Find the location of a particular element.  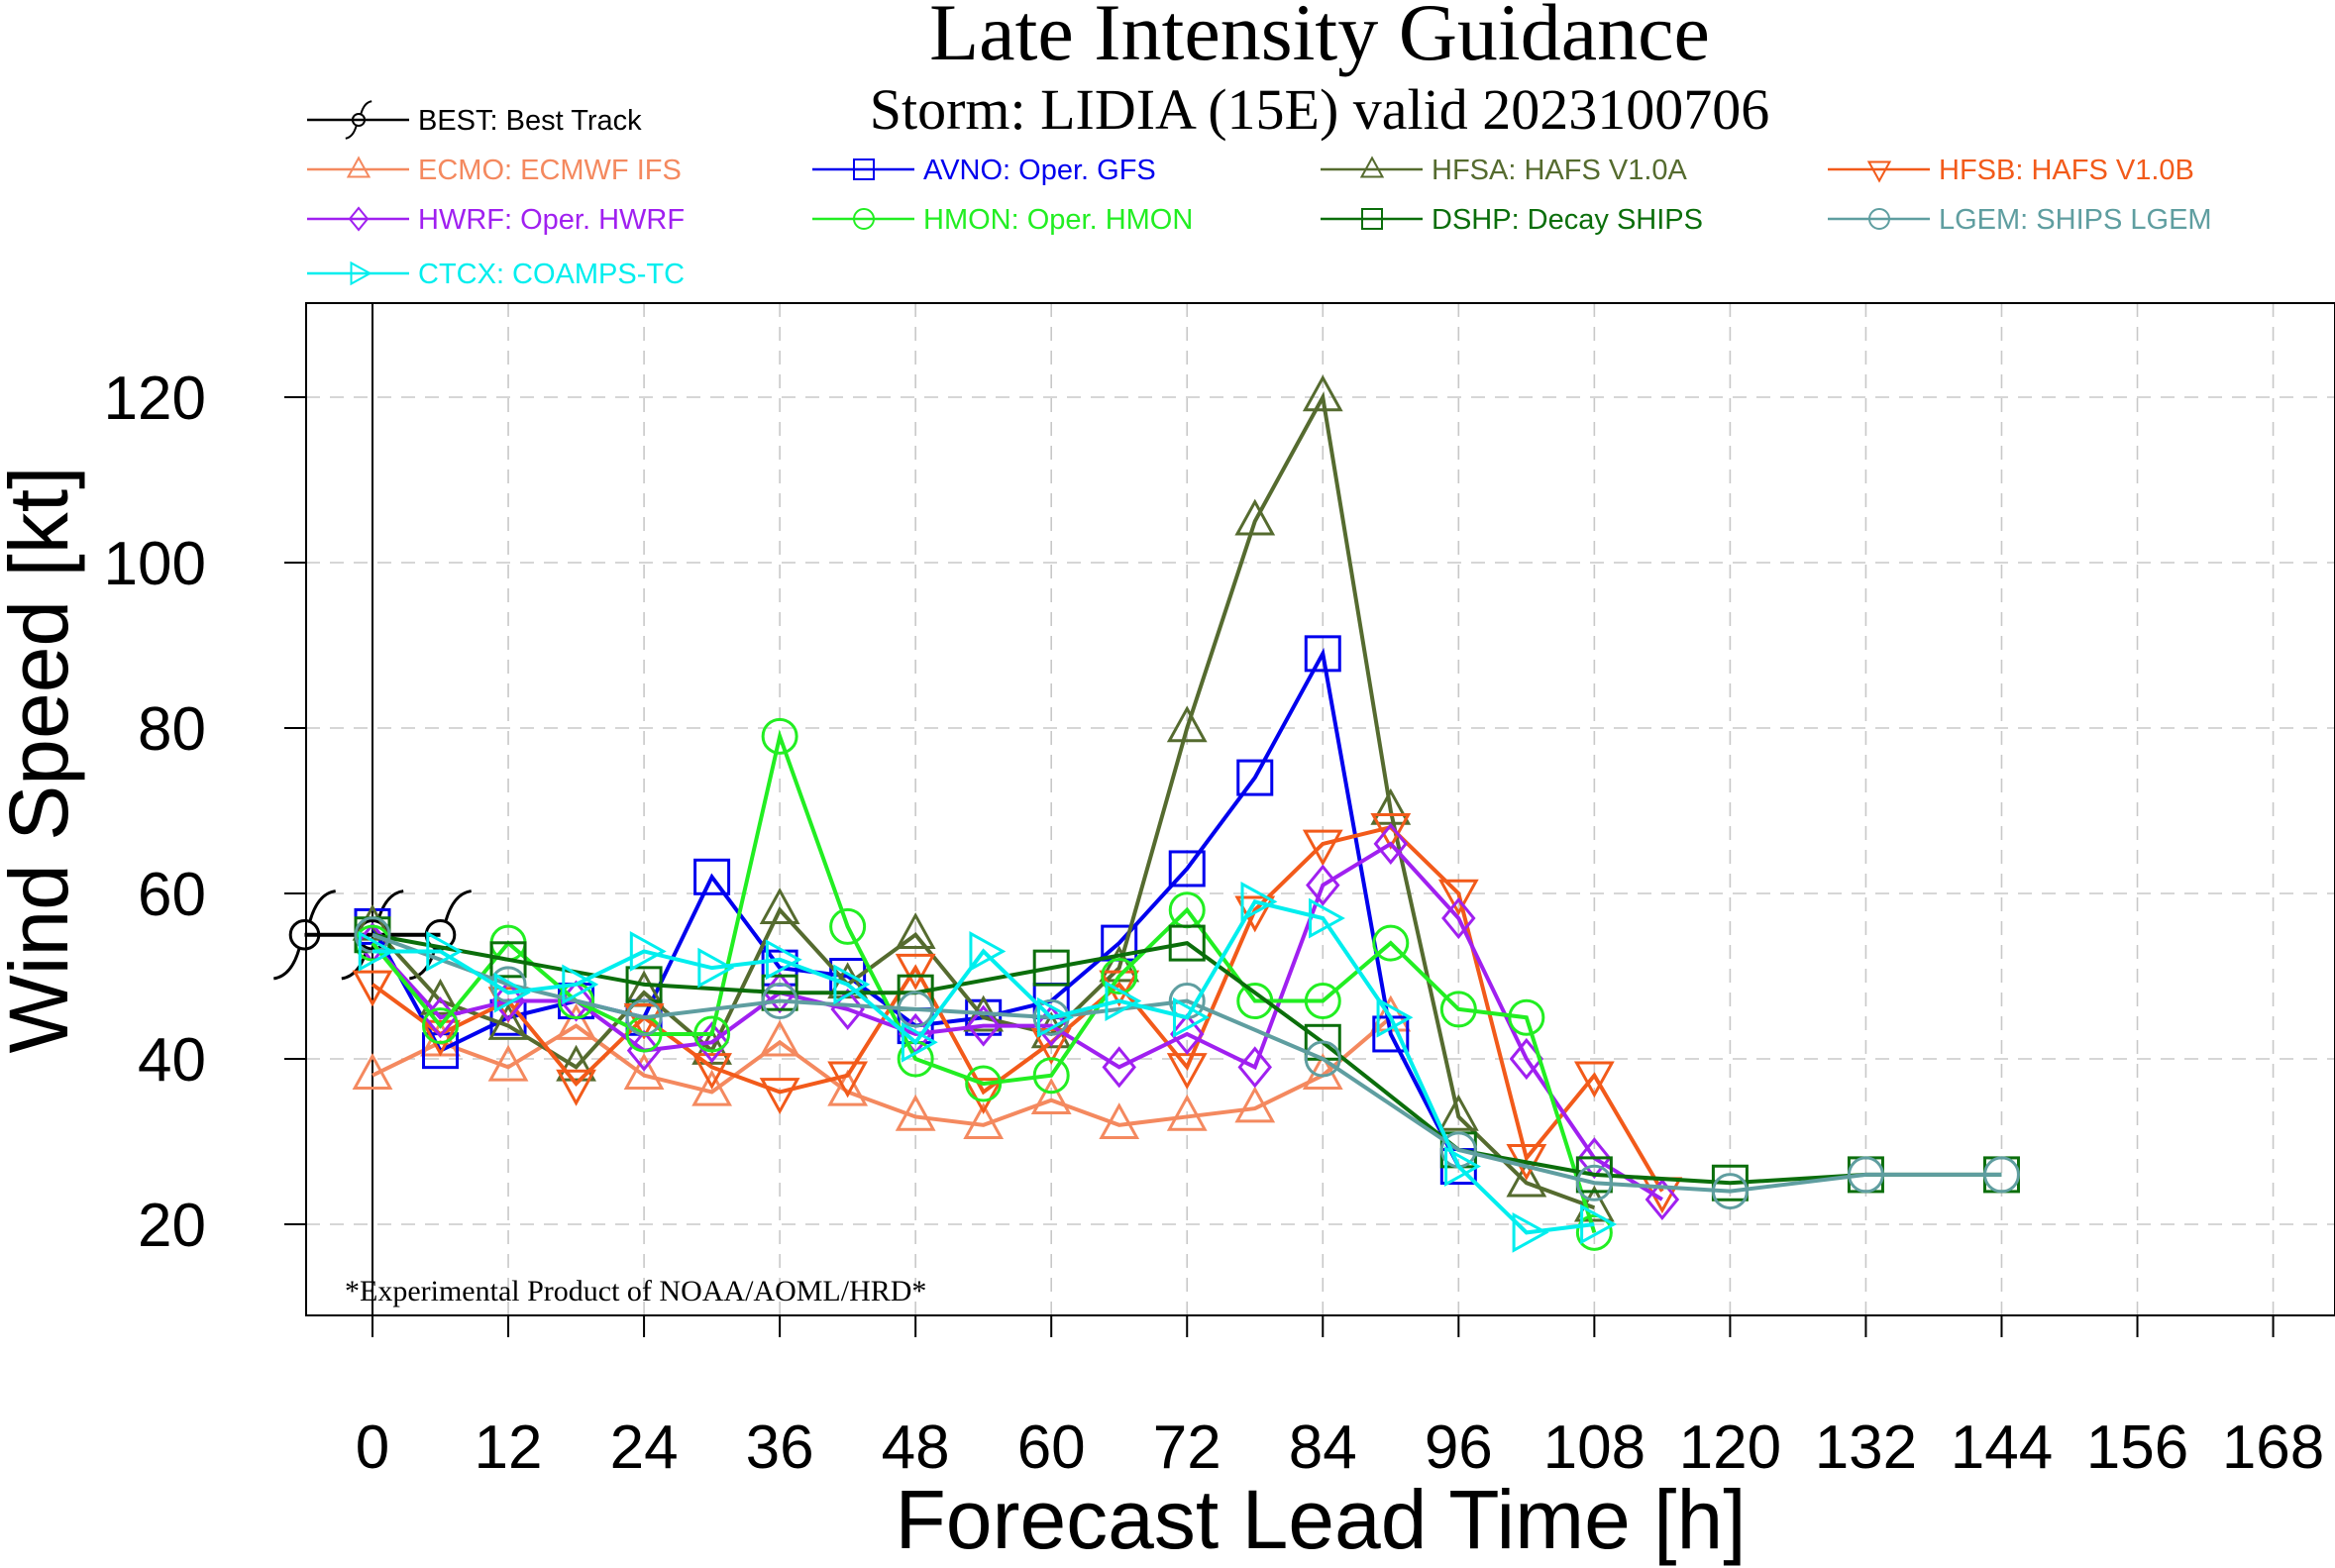

y-tick-label: 80 is located at coordinates (172, 730).